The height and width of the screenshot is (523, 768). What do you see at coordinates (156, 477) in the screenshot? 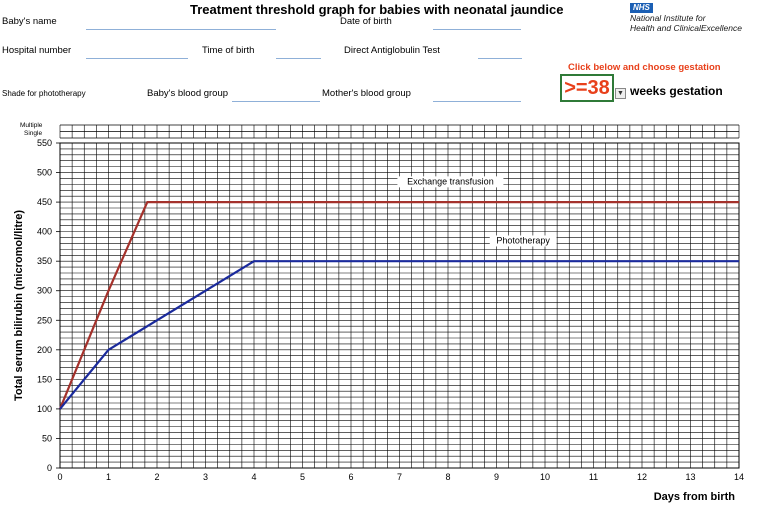
I see `x-tick-label: 2` at bounding box center [156, 477].